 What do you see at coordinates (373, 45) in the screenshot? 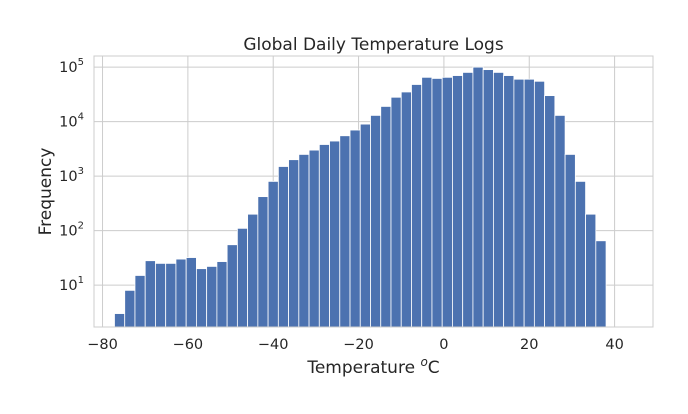
I see `chart-title: Global Daily Temperature Logs` at bounding box center [373, 45].